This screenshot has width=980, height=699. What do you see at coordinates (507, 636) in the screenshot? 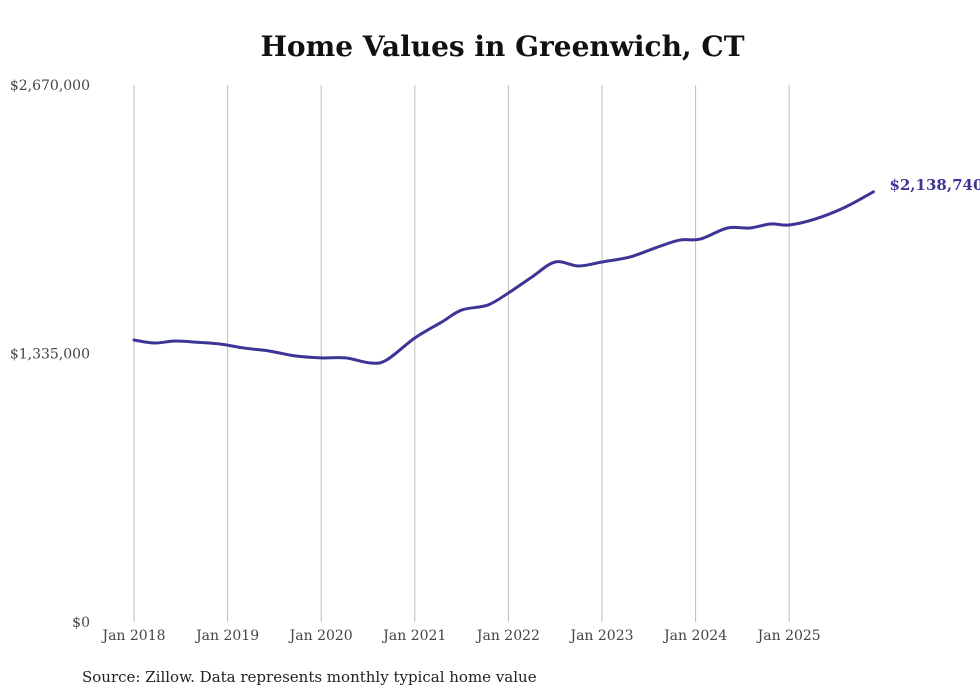
I see `x-tick-label: Jan 2022` at bounding box center [507, 636].